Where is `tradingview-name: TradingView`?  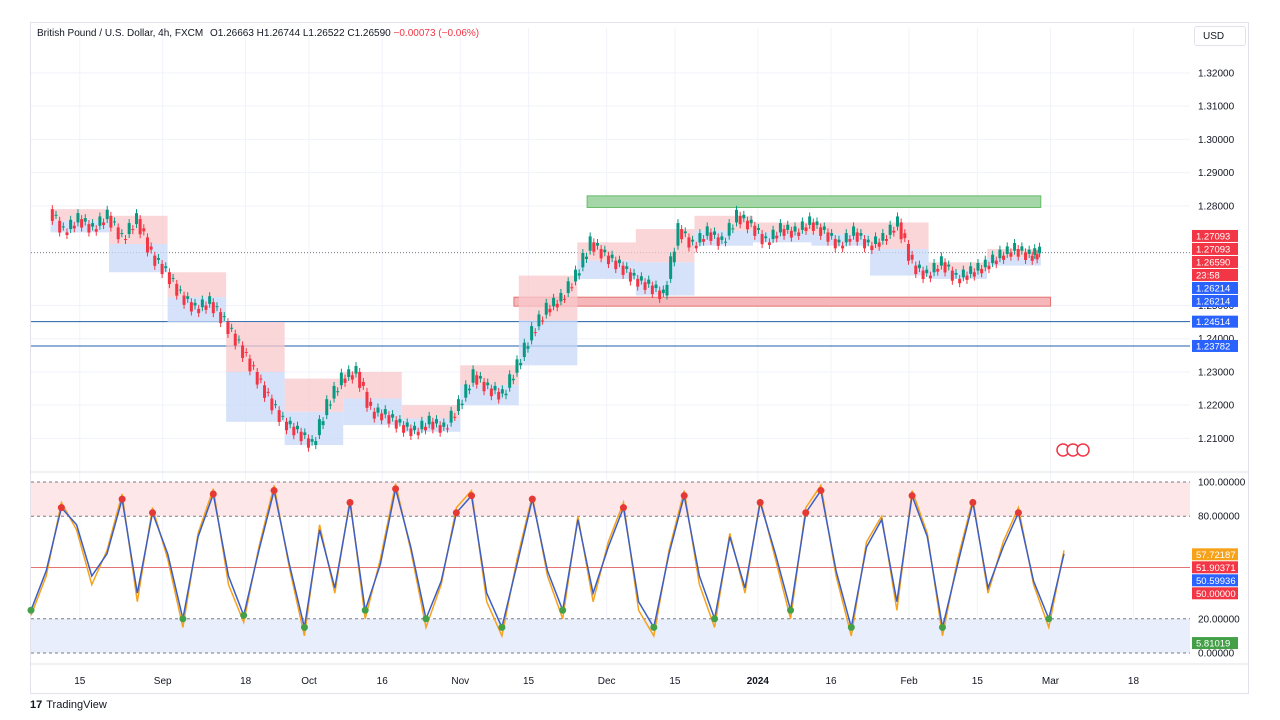 tradingview-name: TradingView is located at coordinates (76, 705).